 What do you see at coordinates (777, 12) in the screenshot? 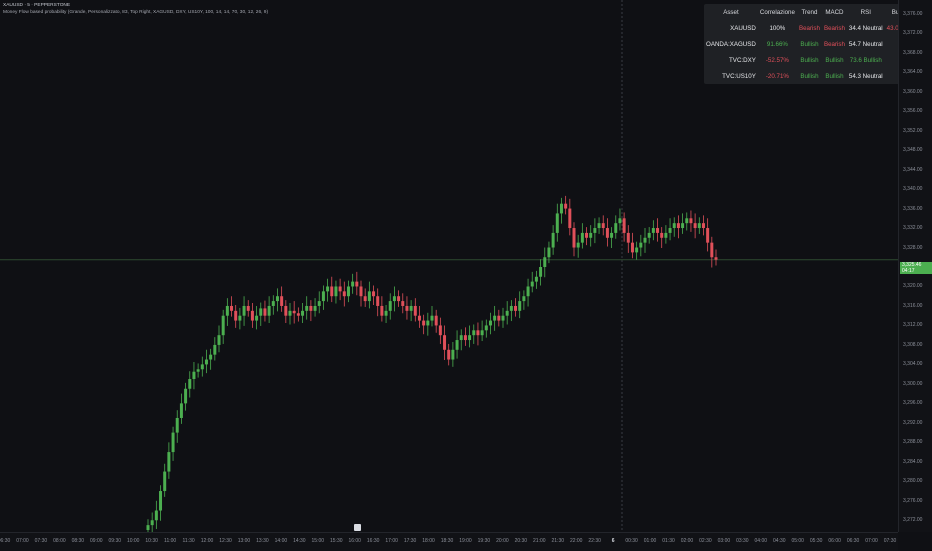
I see `col-correlation: Correlazione` at bounding box center [777, 12].